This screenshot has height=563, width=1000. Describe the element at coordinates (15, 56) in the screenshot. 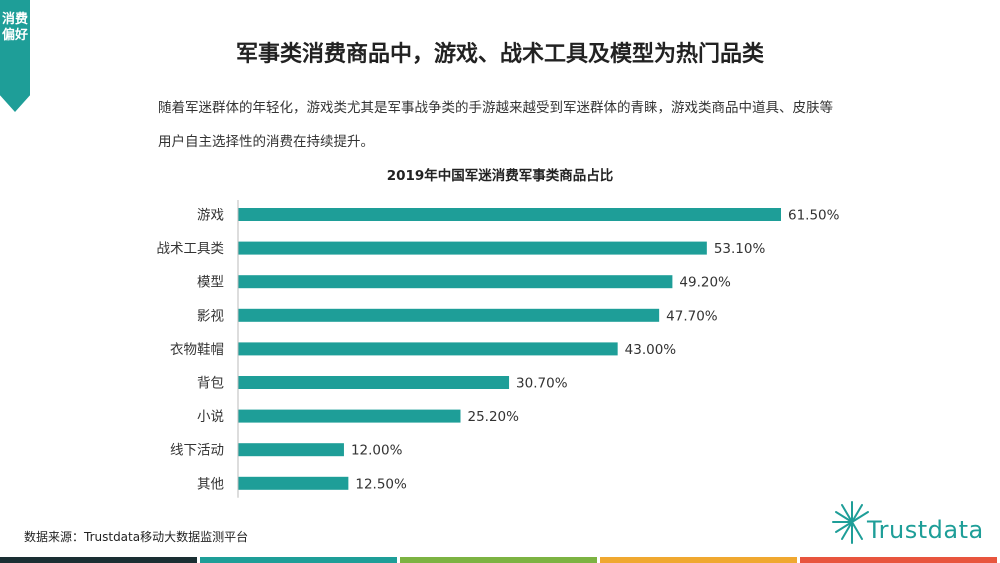

I see `section-tab: 消费偏好` at that location.